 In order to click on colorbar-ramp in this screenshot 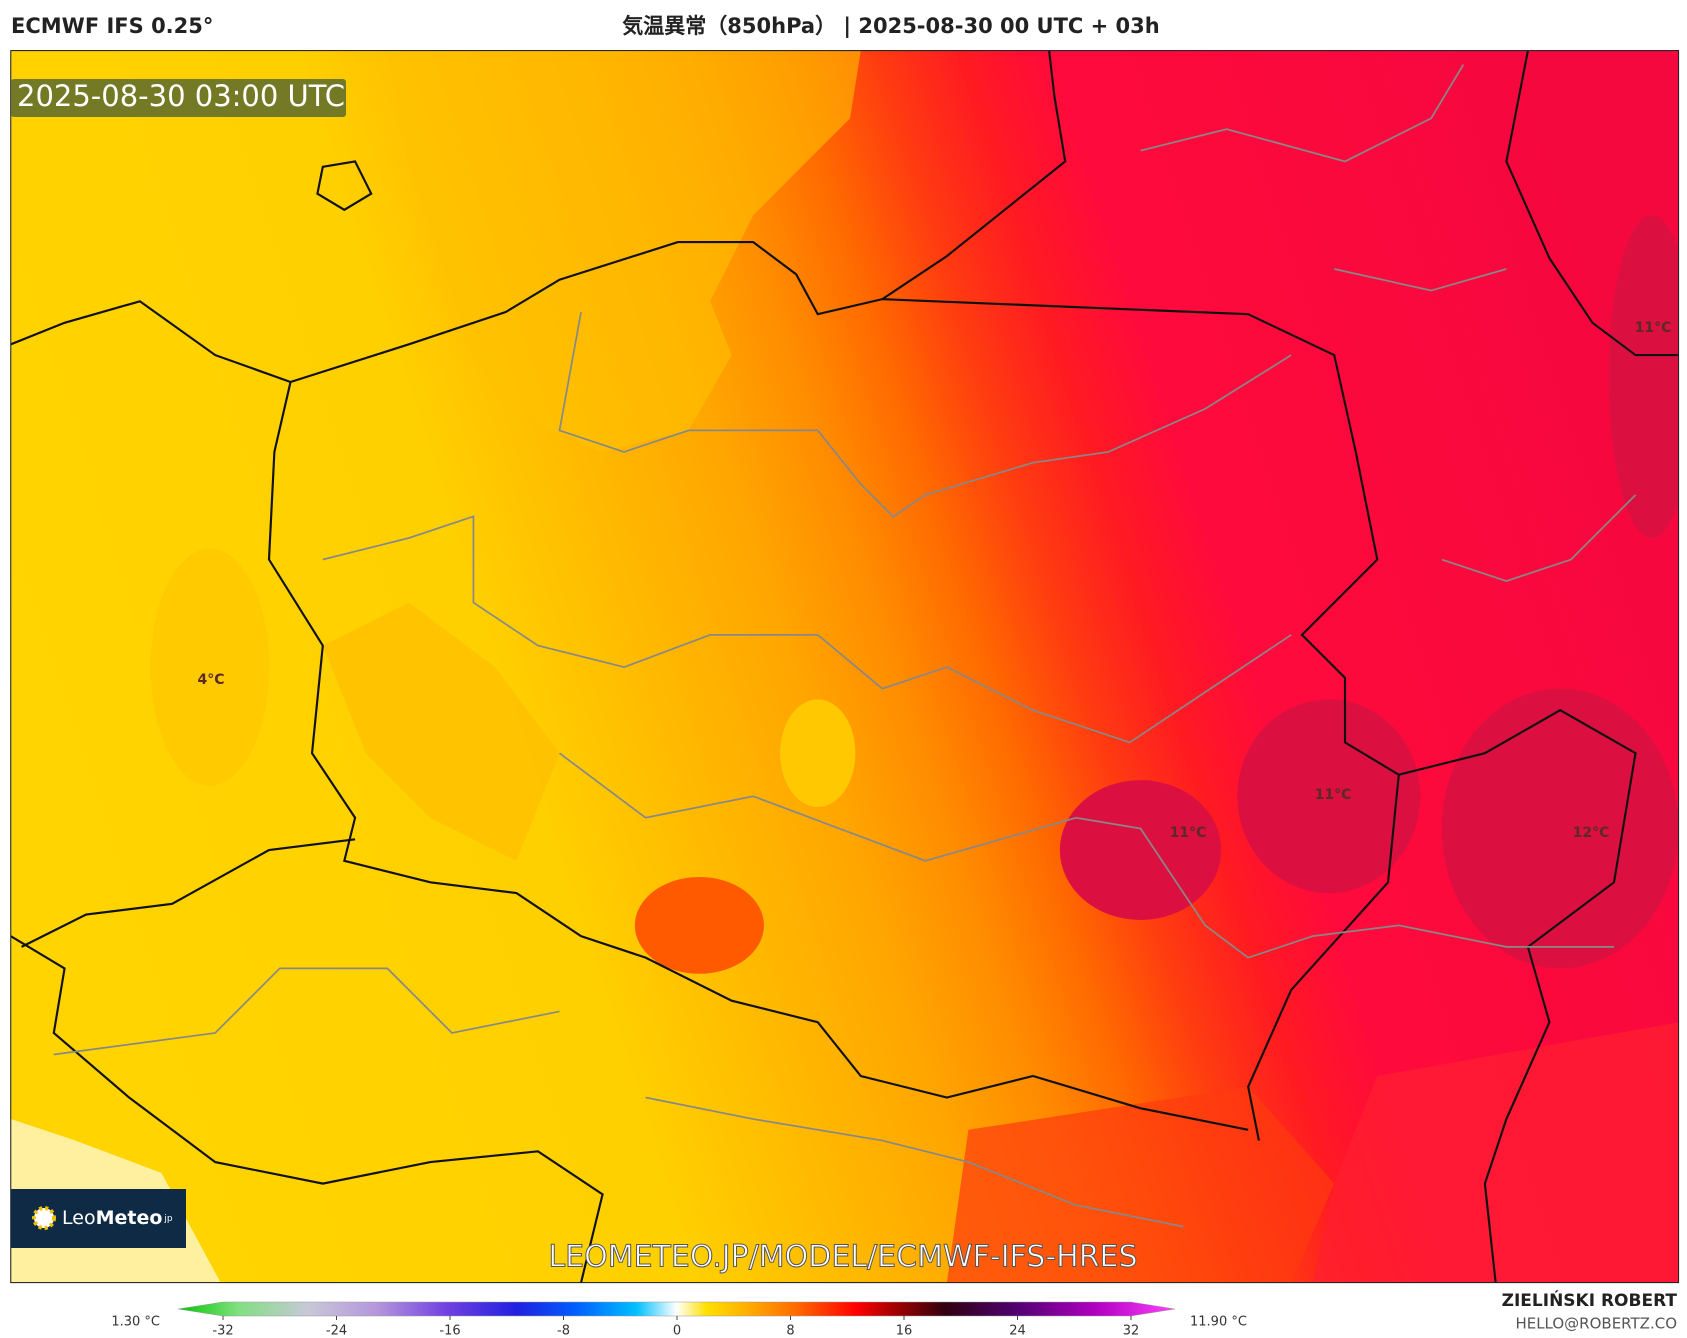, I will do `click(676, 1309)`.